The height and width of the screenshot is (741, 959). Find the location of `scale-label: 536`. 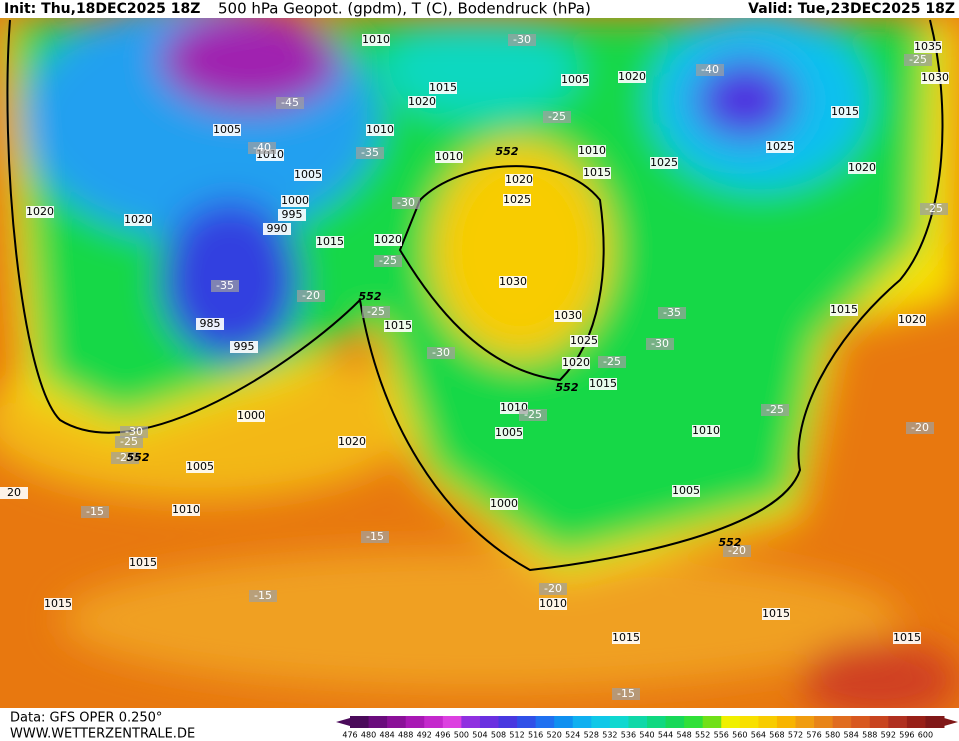

scale-label: 536 is located at coordinates (628, 735).